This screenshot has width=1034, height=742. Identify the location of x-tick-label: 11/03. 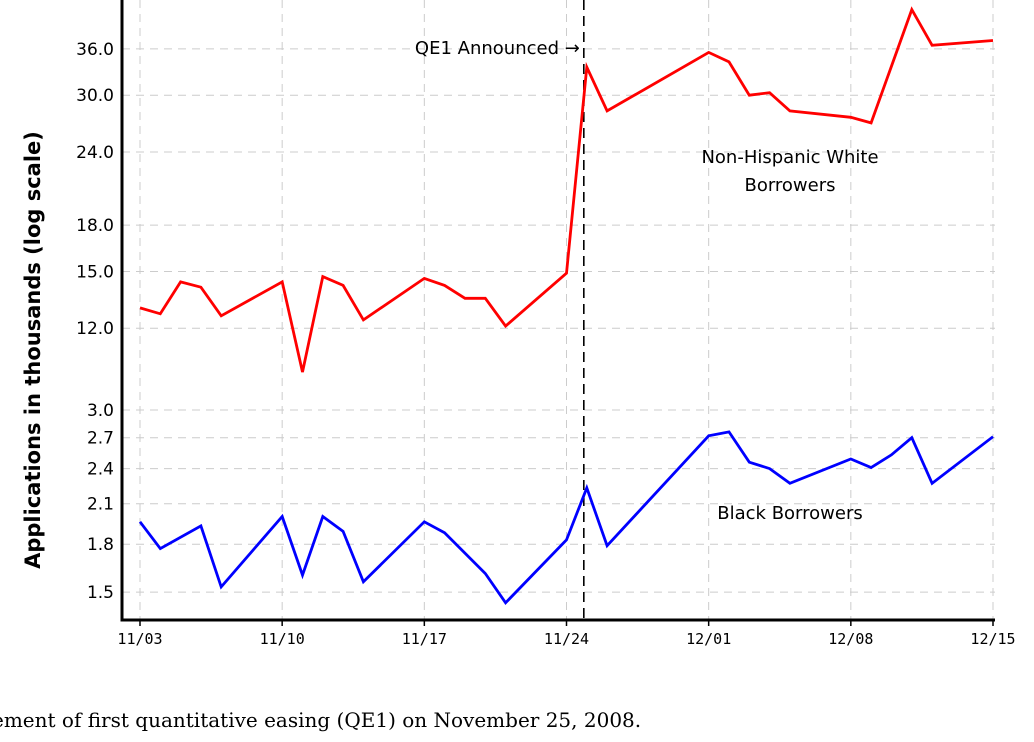
(139, 639).